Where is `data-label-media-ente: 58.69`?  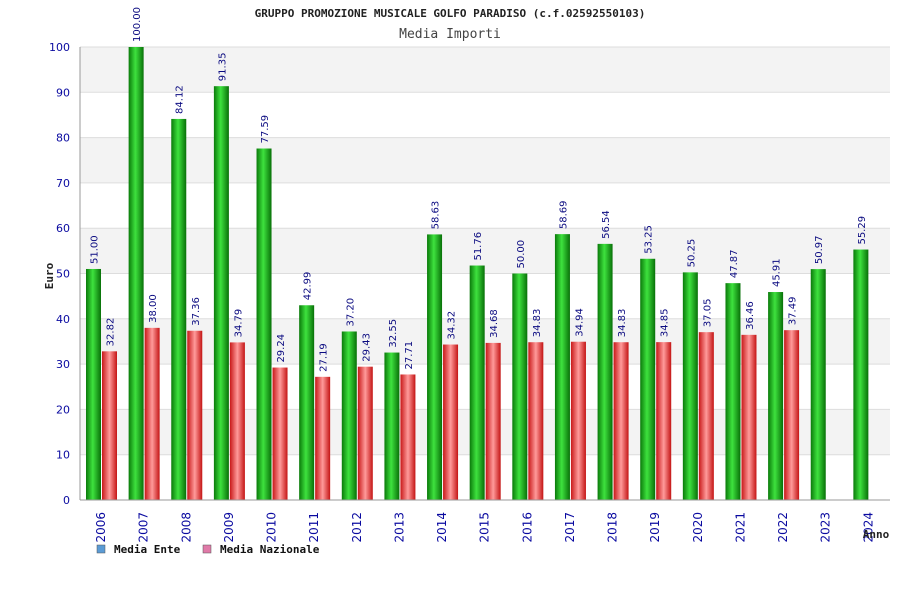
data-label-media-ente: 58.69 is located at coordinates (563, 214).